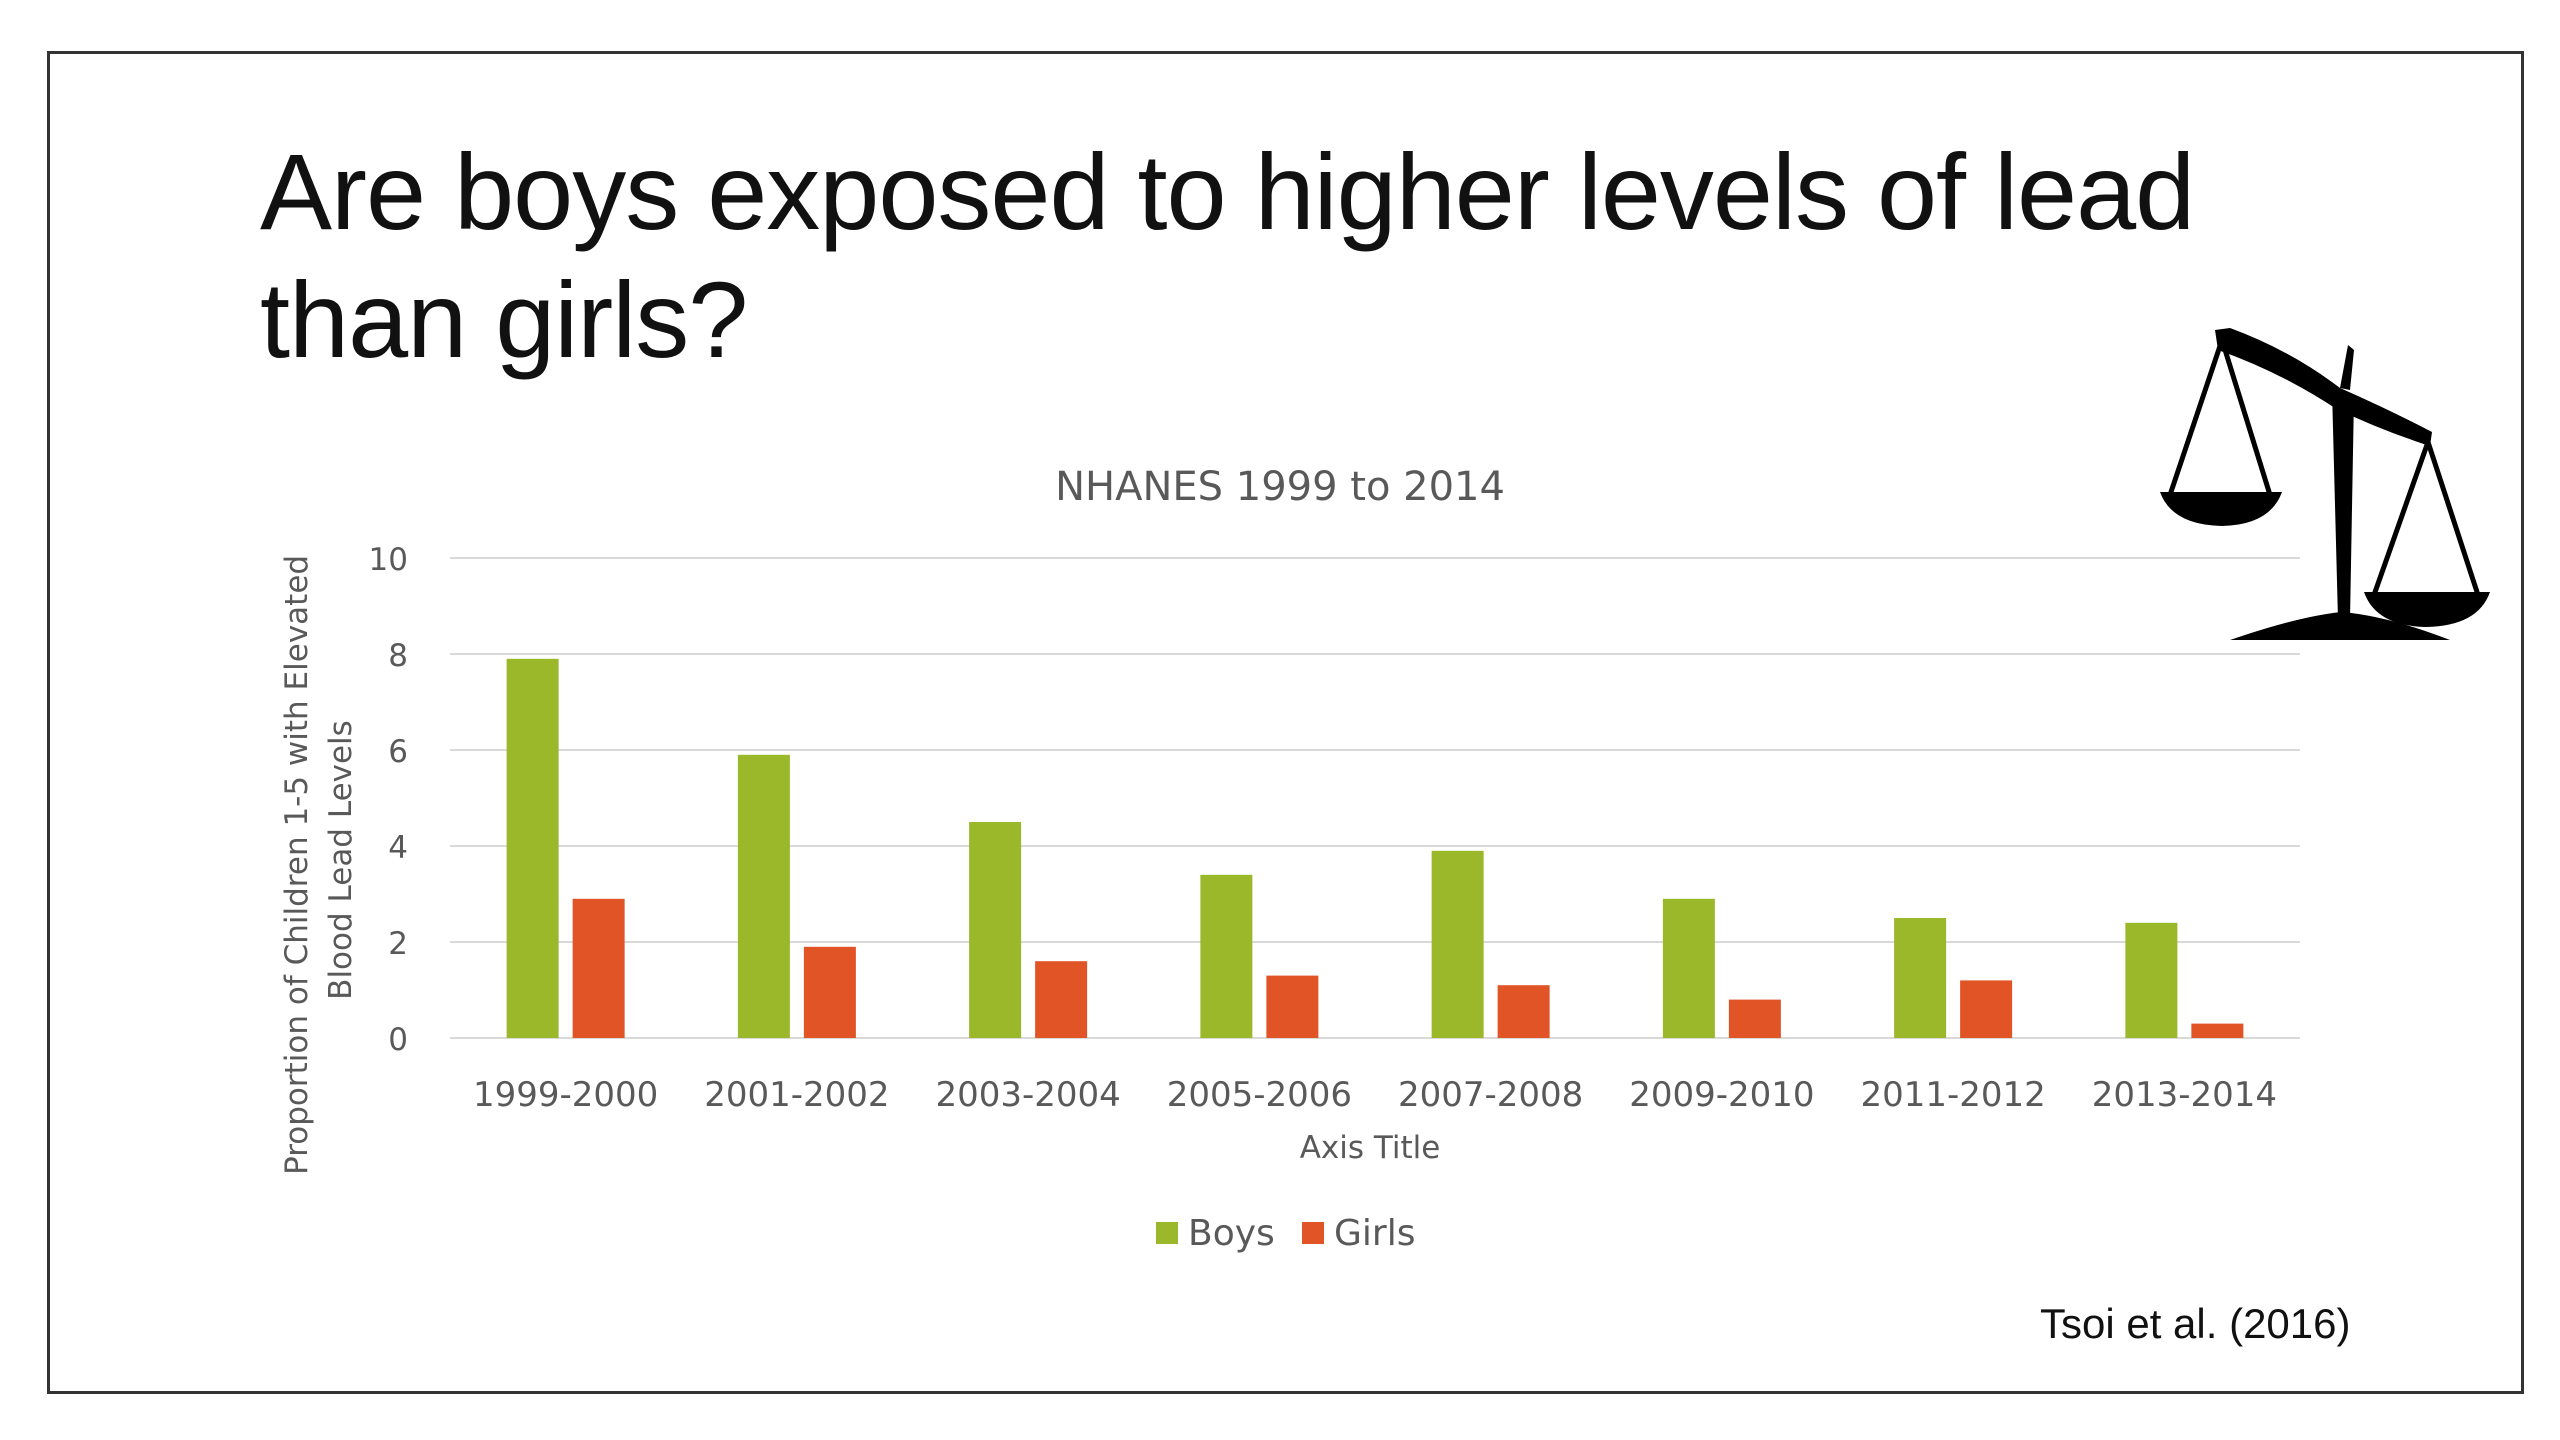 This screenshot has width=2560, height=1440. Describe the element at coordinates (2217, 1030) in the screenshot. I see `bar-girls-2013-2014` at that location.